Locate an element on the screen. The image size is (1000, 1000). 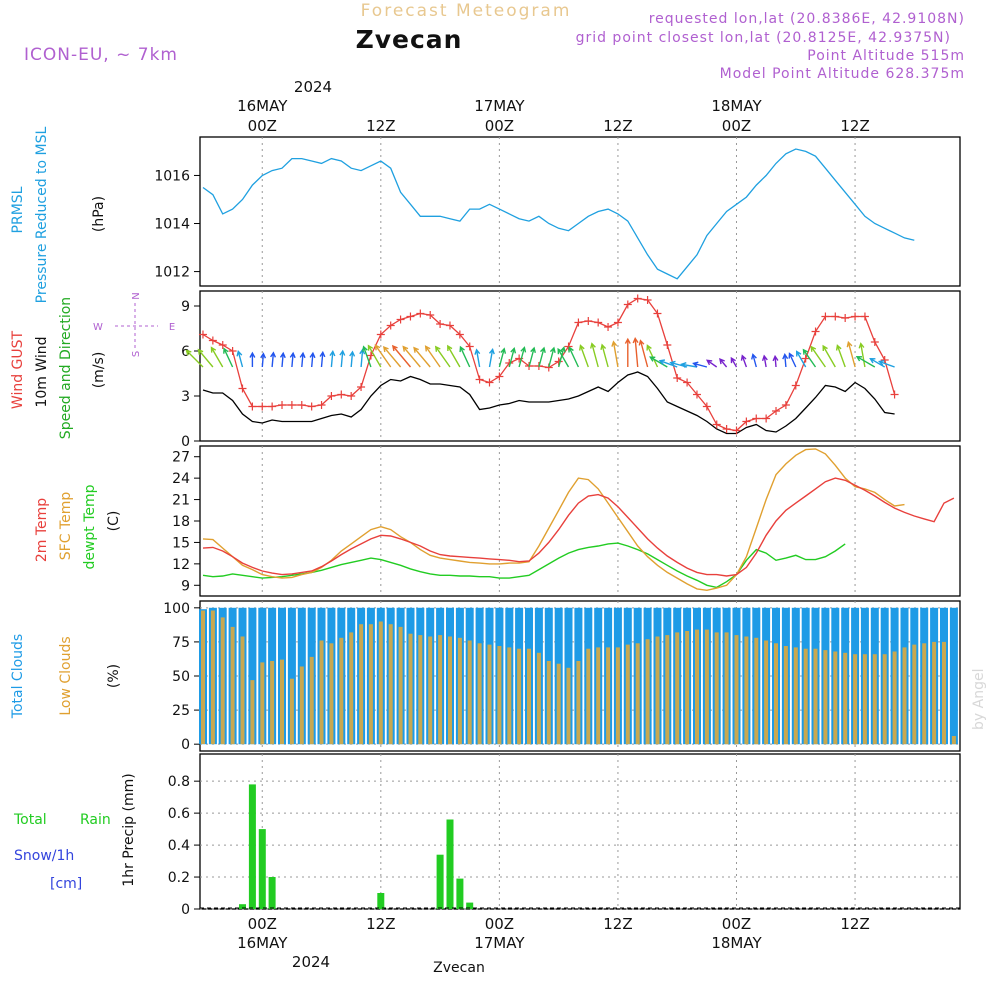
ytick-label-temperature: 12 is located at coordinates (181, 565).